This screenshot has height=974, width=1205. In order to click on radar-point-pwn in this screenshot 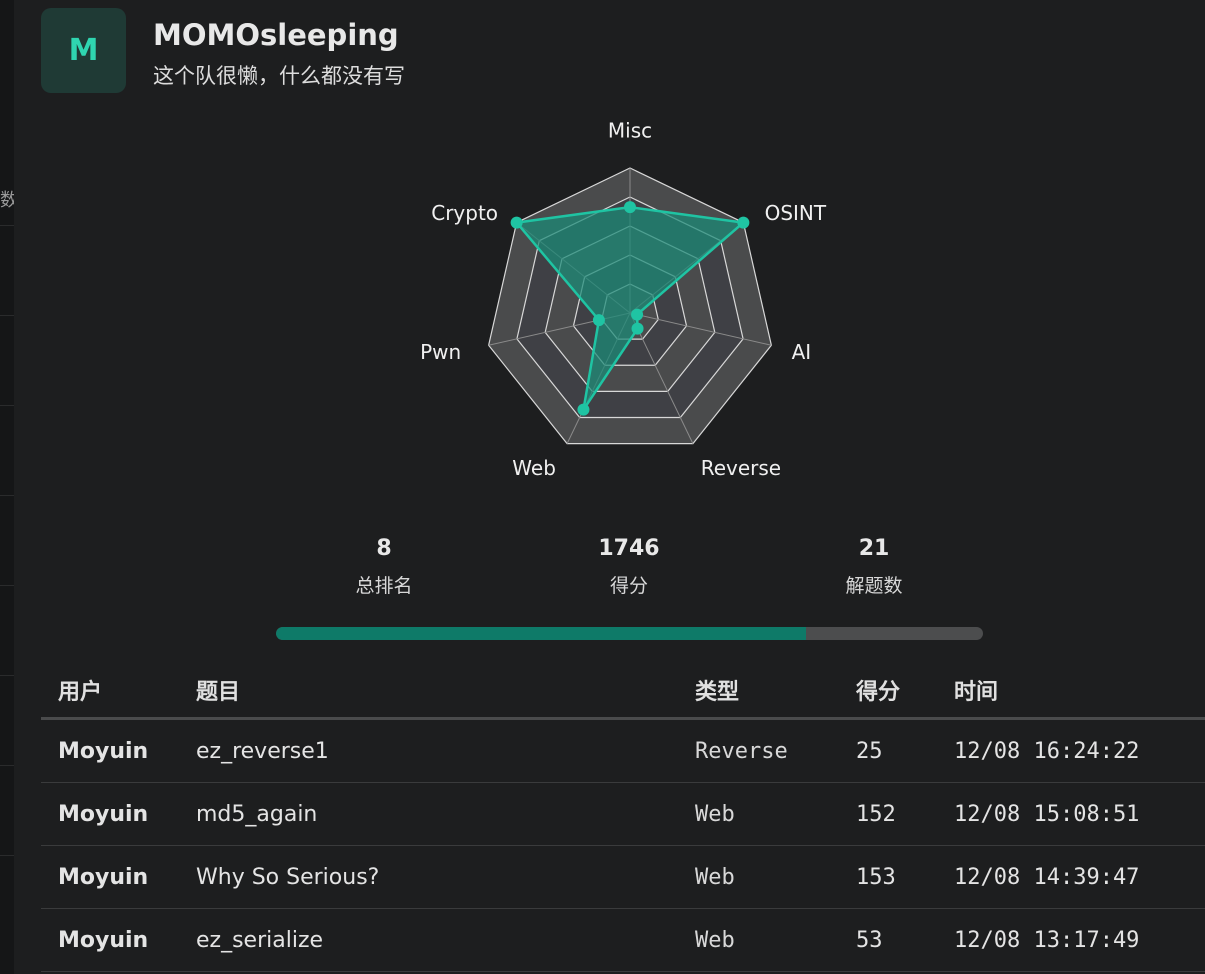, I will do `click(598, 320)`.